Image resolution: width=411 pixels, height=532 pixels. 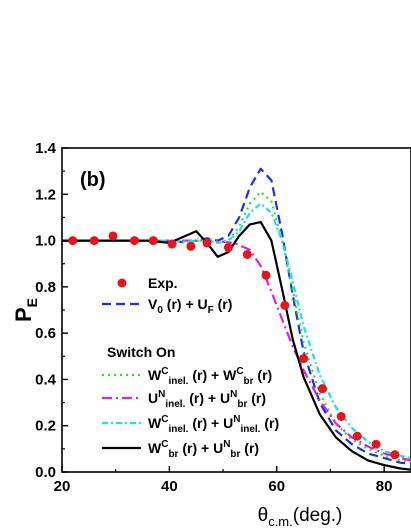 What do you see at coordinates (46, 379) in the screenshot?
I see `y-tick-label: 0.4` at bounding box center [46, 379].